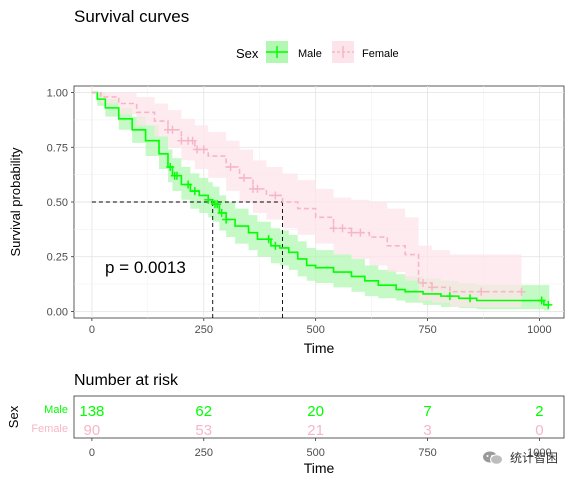  I want to click on risk-count-male: 2, so click(539, 411).